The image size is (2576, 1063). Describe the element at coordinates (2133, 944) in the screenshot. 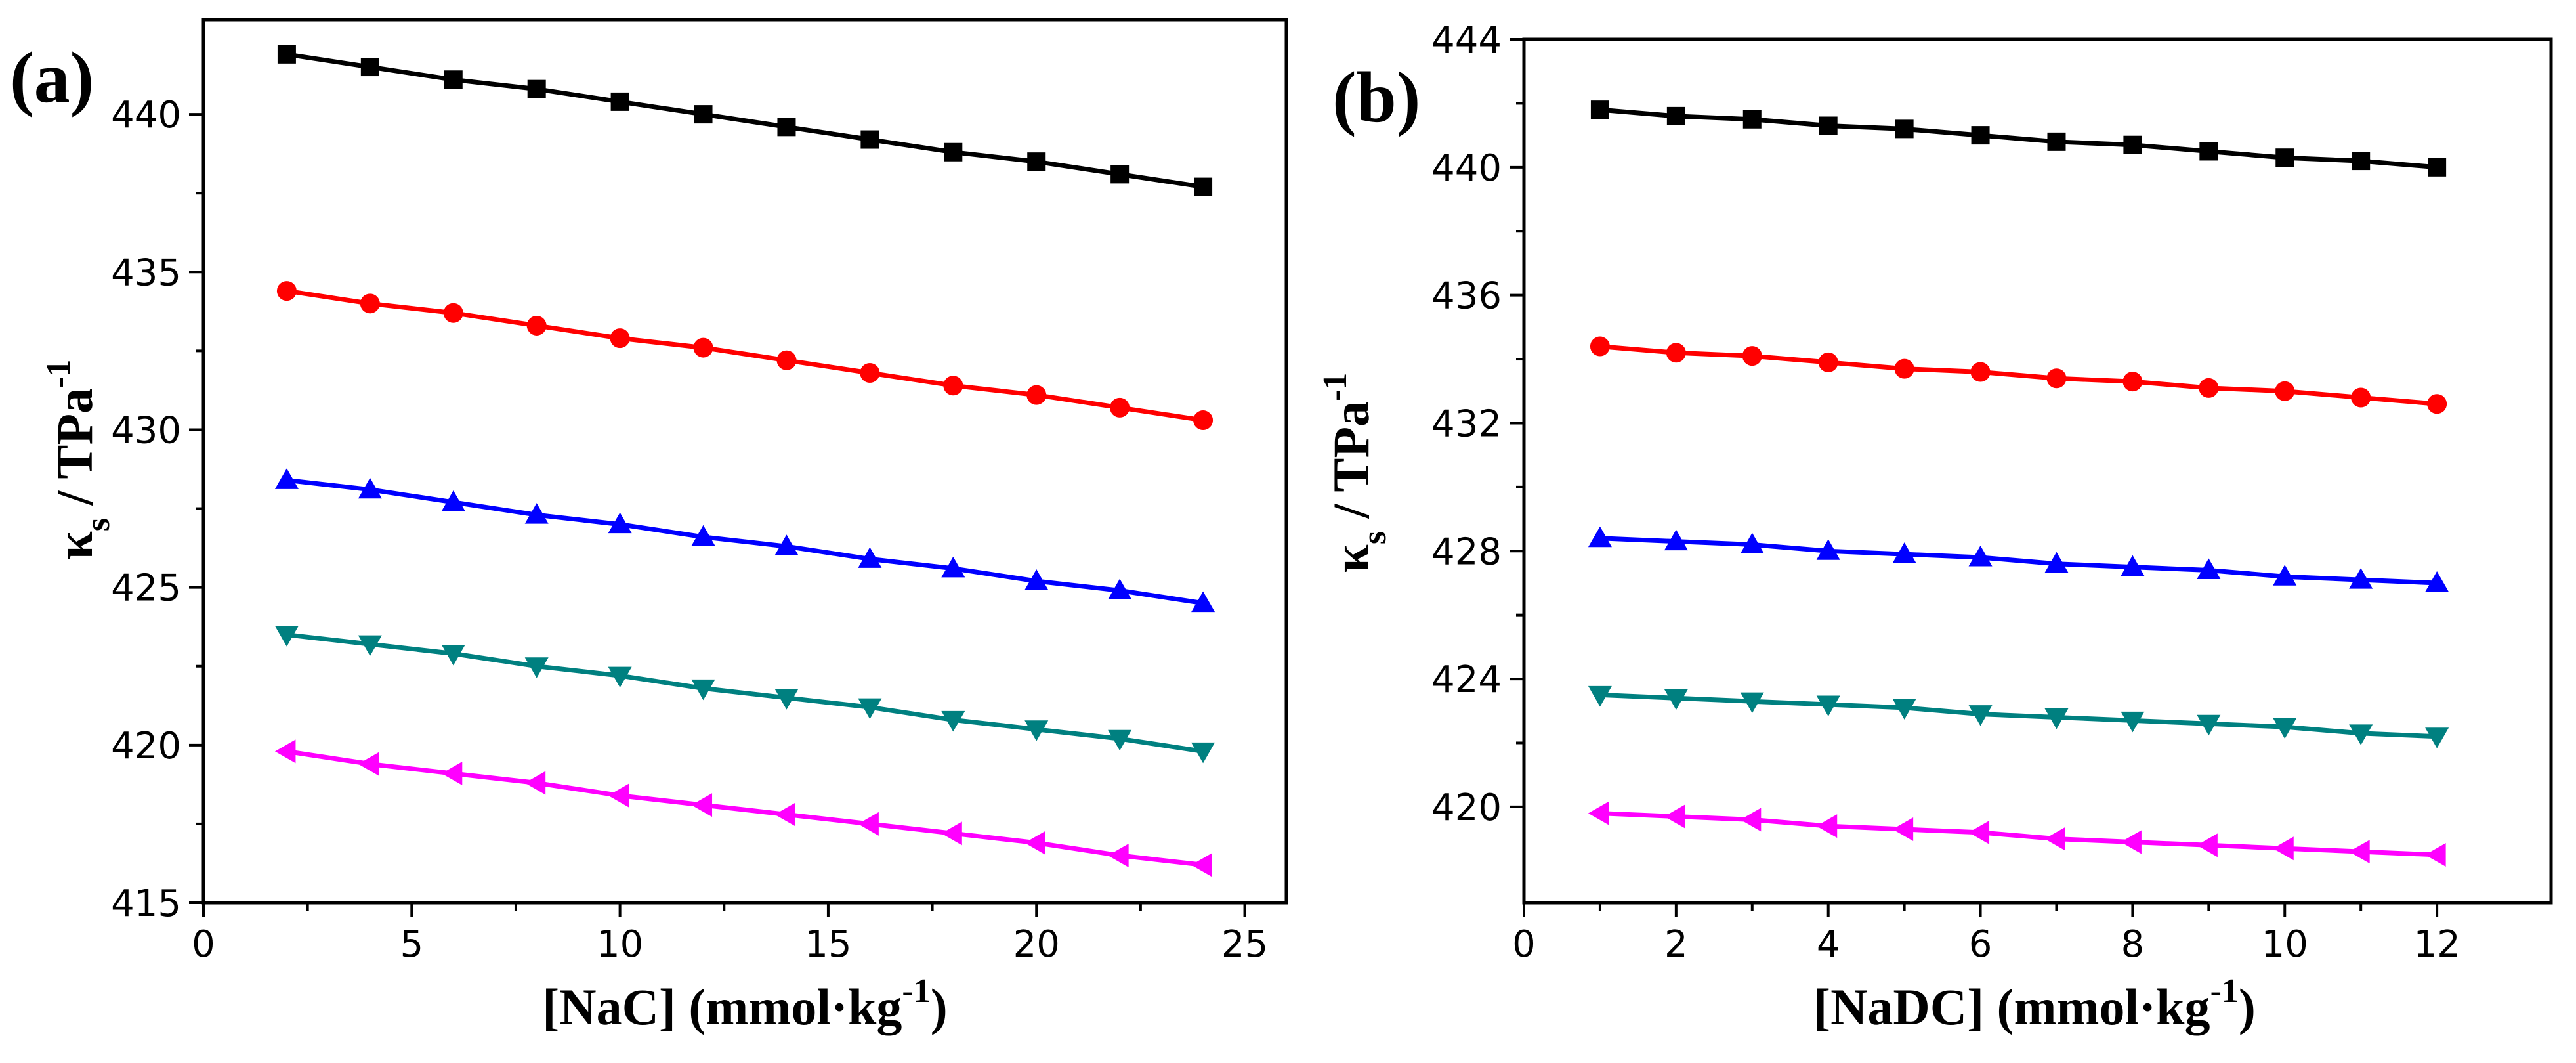

I see `x-tick-label: 8` at that location.